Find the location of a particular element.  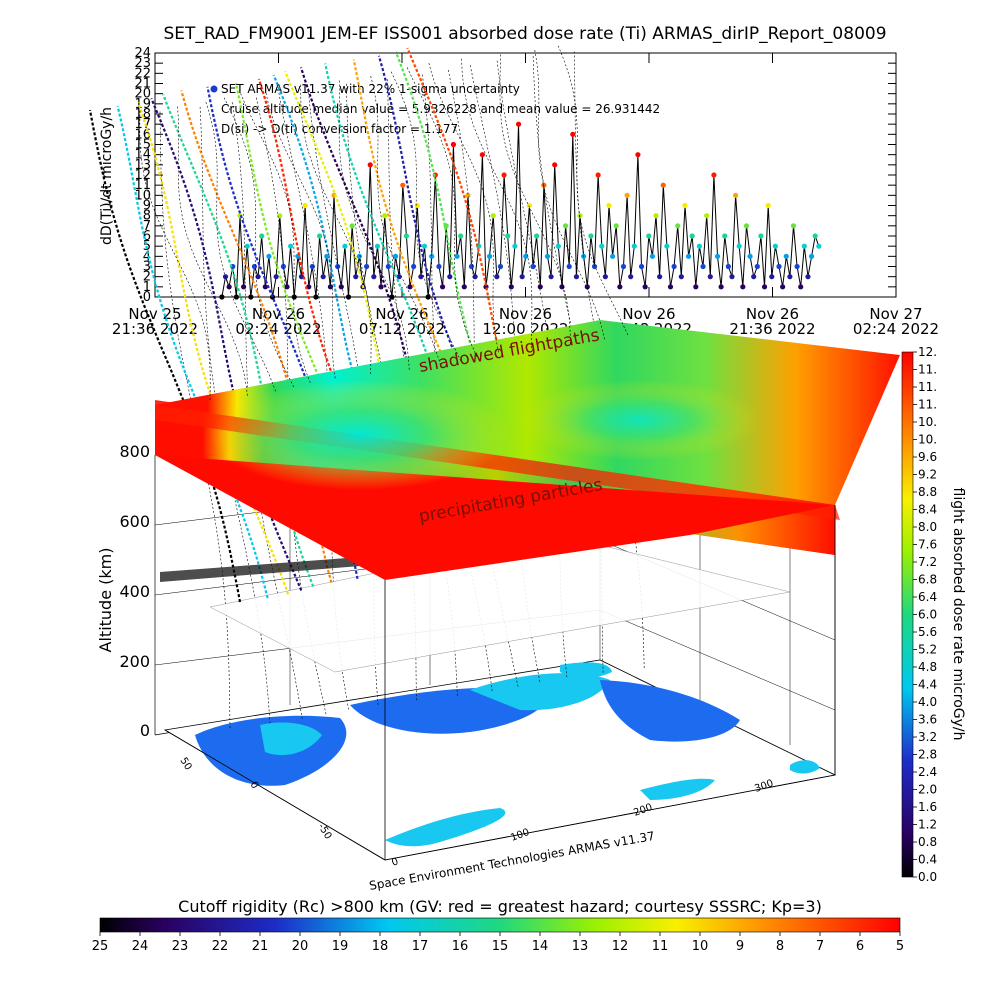

y-tick-label: 19 is located at coordinates (142, 104).